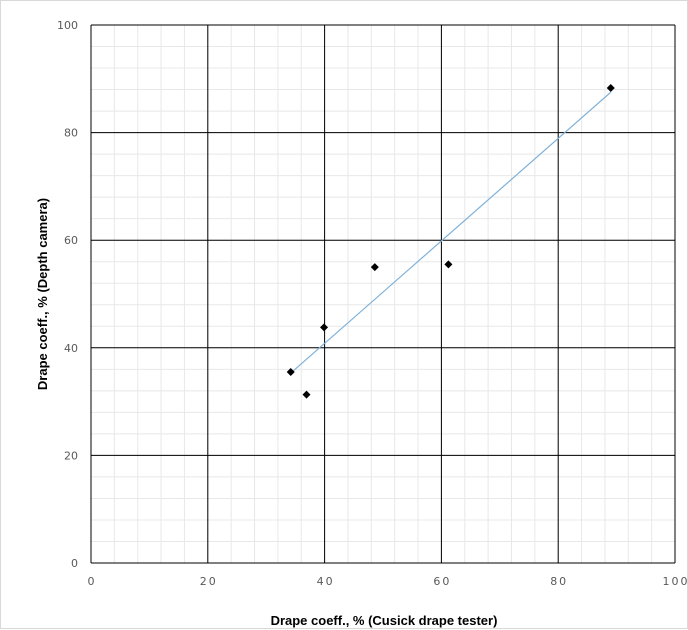 The image size is (688, 630). Describe the element at coordinates (42, 294) in the screenshot. I see `y-axis-label: Drape coeff., % (Depth camera)` at that location.